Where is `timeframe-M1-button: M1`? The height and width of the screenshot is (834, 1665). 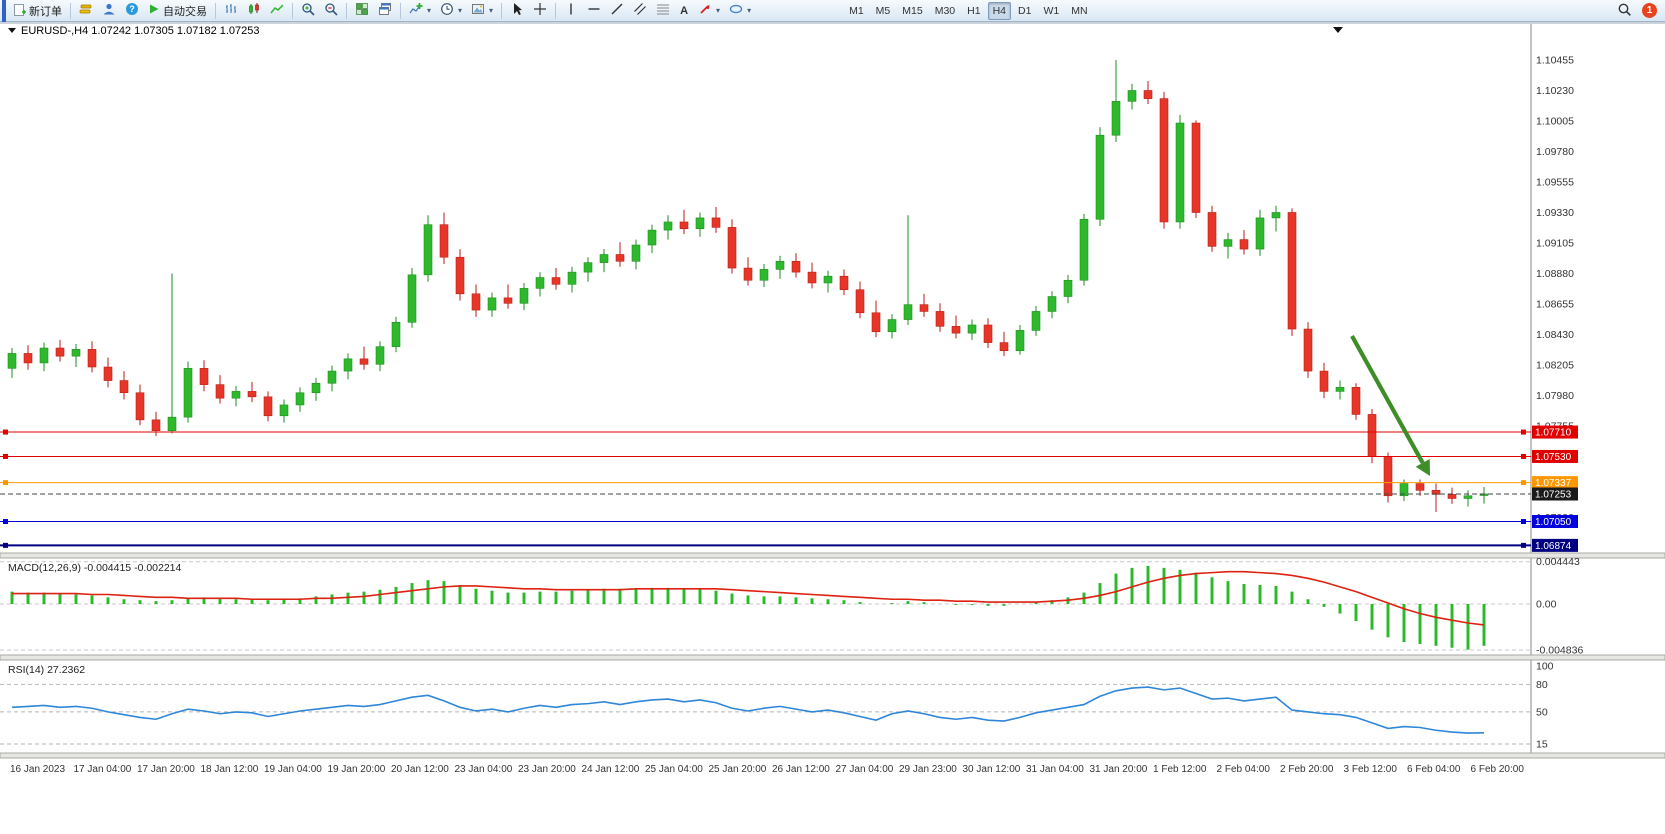 timeframe-M1-button: M1 is located at coordinates (856, 11).